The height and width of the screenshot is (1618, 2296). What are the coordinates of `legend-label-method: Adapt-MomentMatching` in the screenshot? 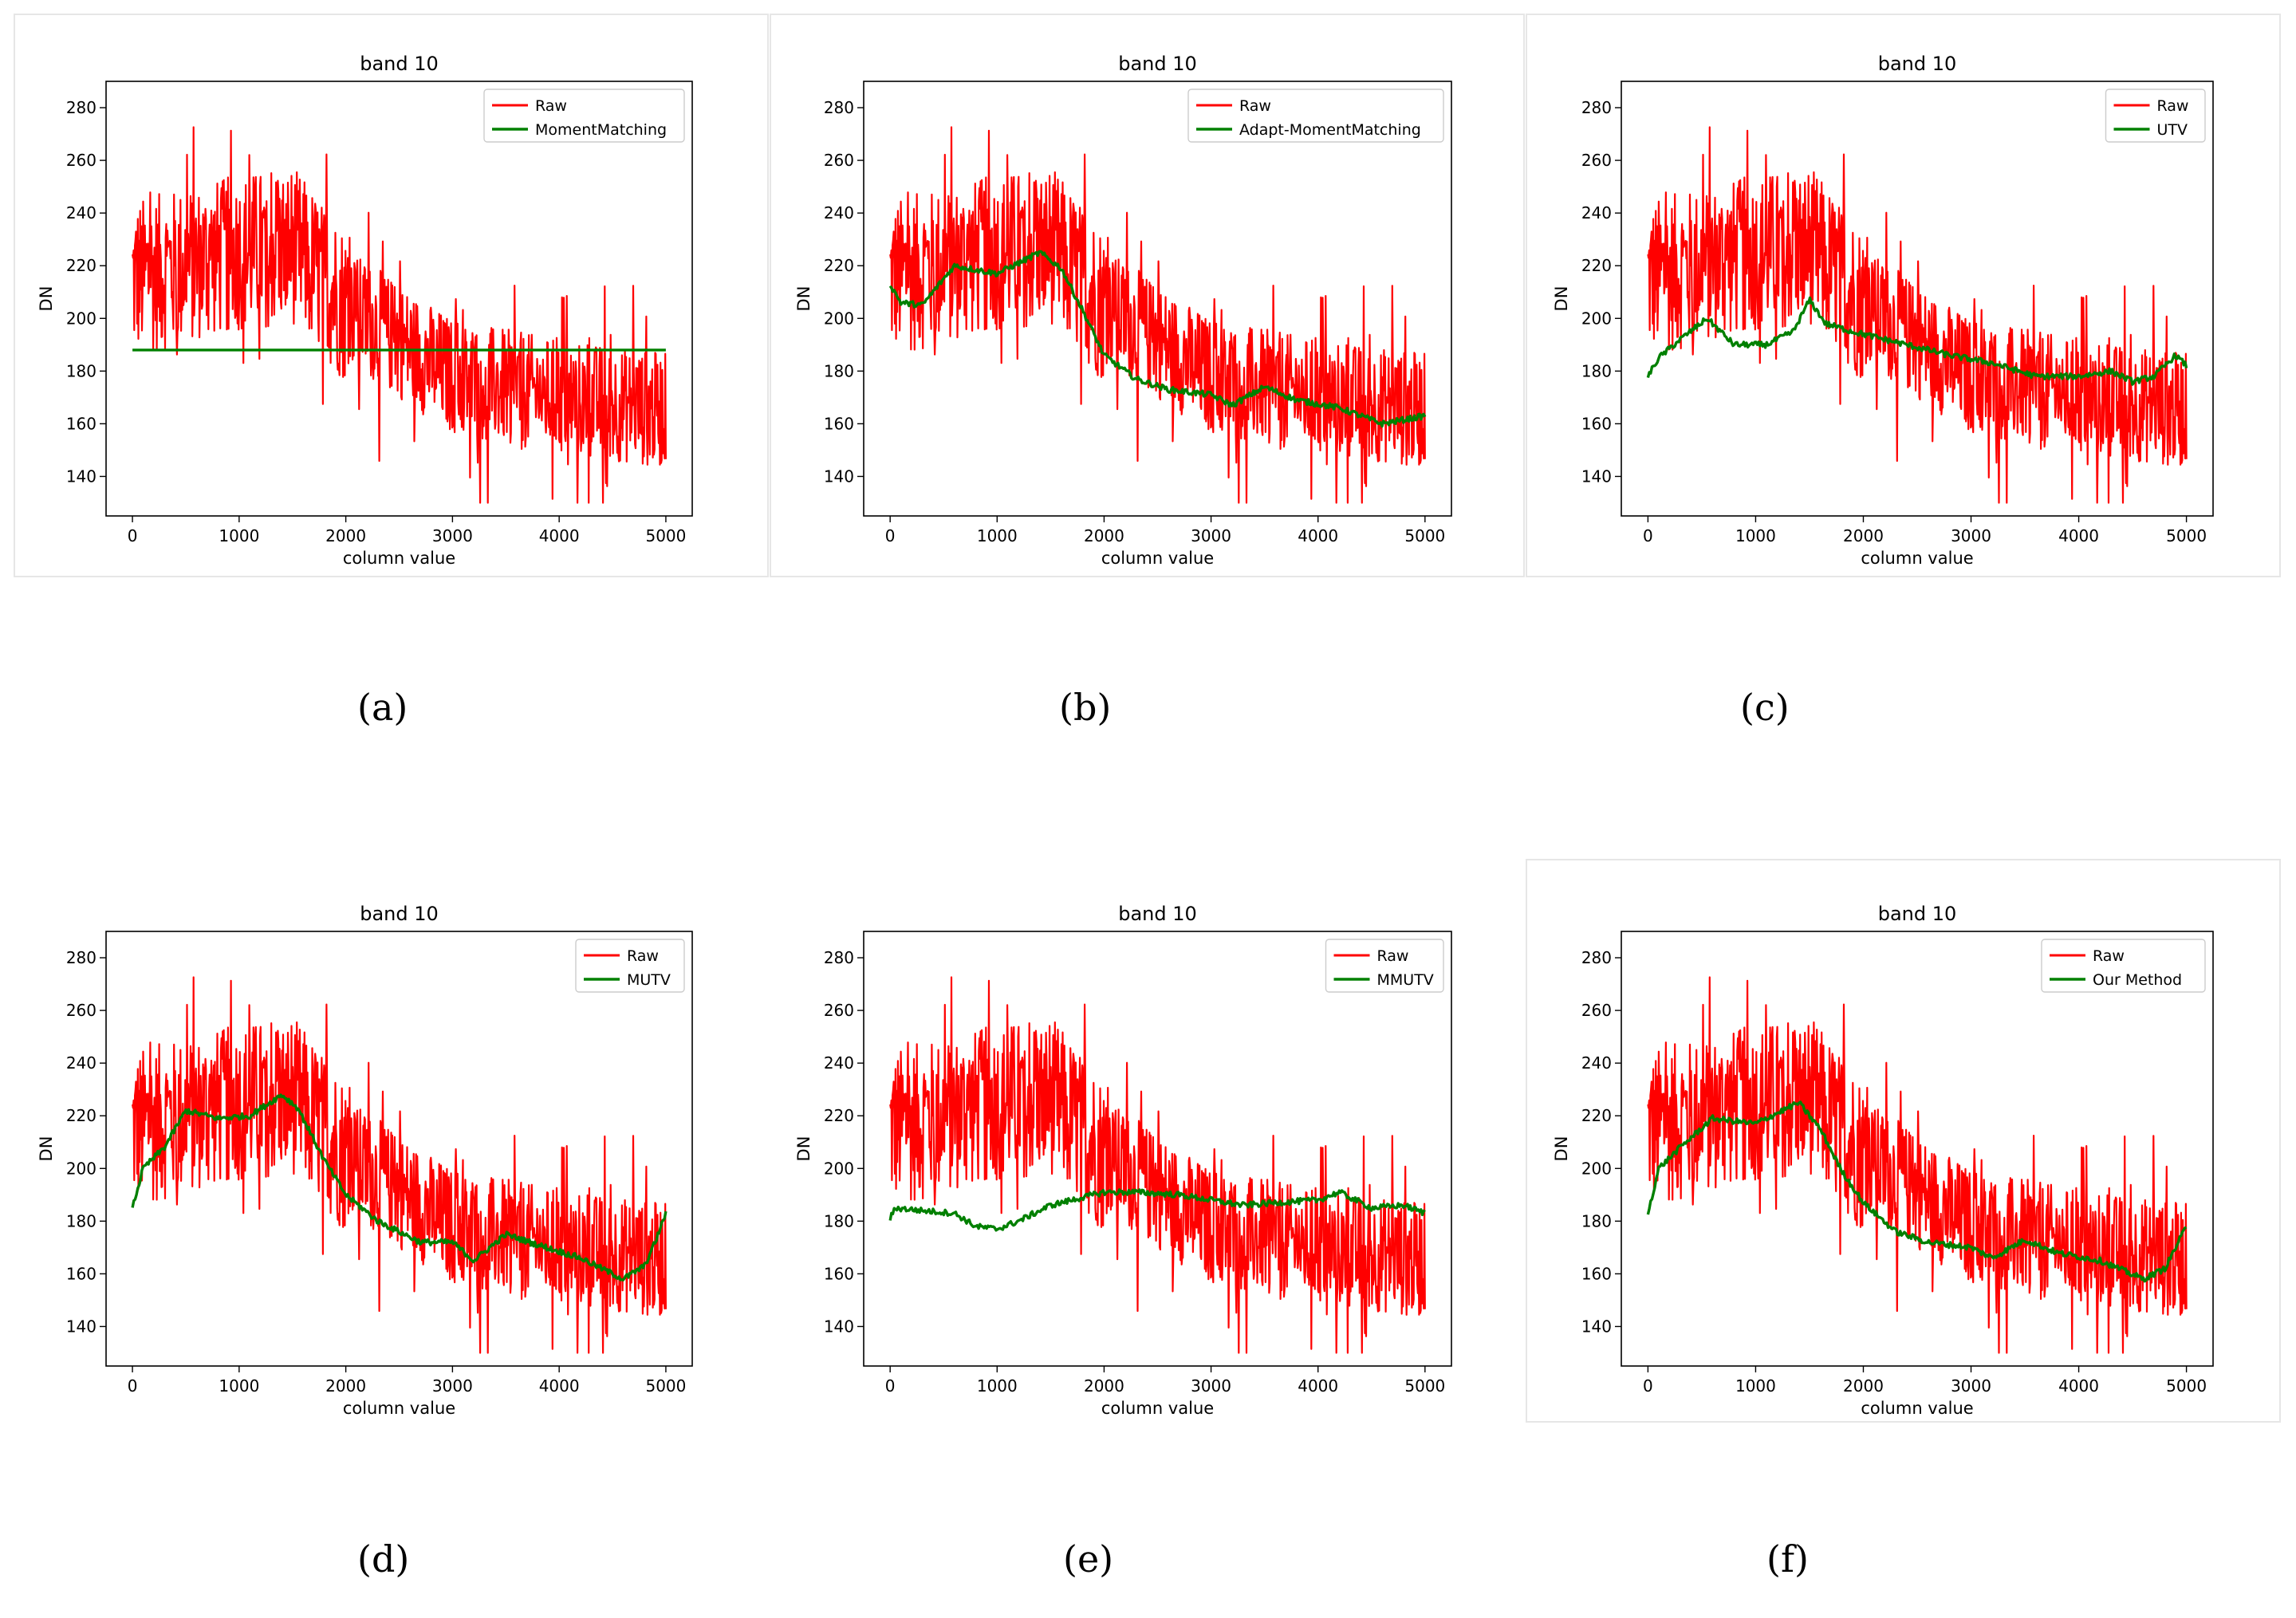 It's located at (1330, 130).